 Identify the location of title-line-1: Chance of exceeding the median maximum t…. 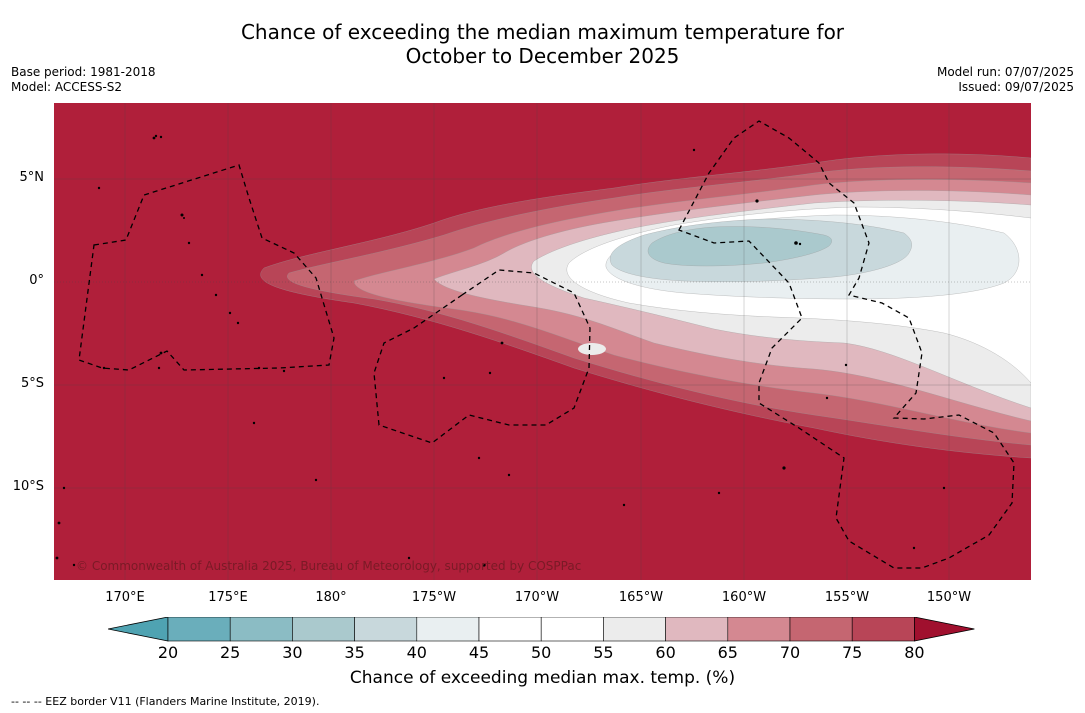
(542, 32).